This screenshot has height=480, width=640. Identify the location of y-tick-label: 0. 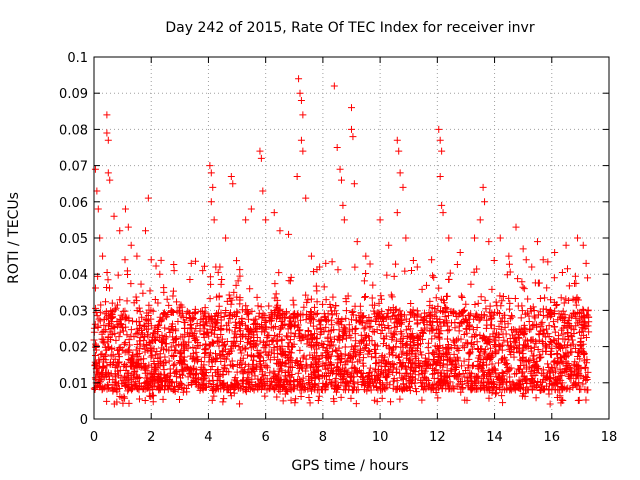
(84, 420).